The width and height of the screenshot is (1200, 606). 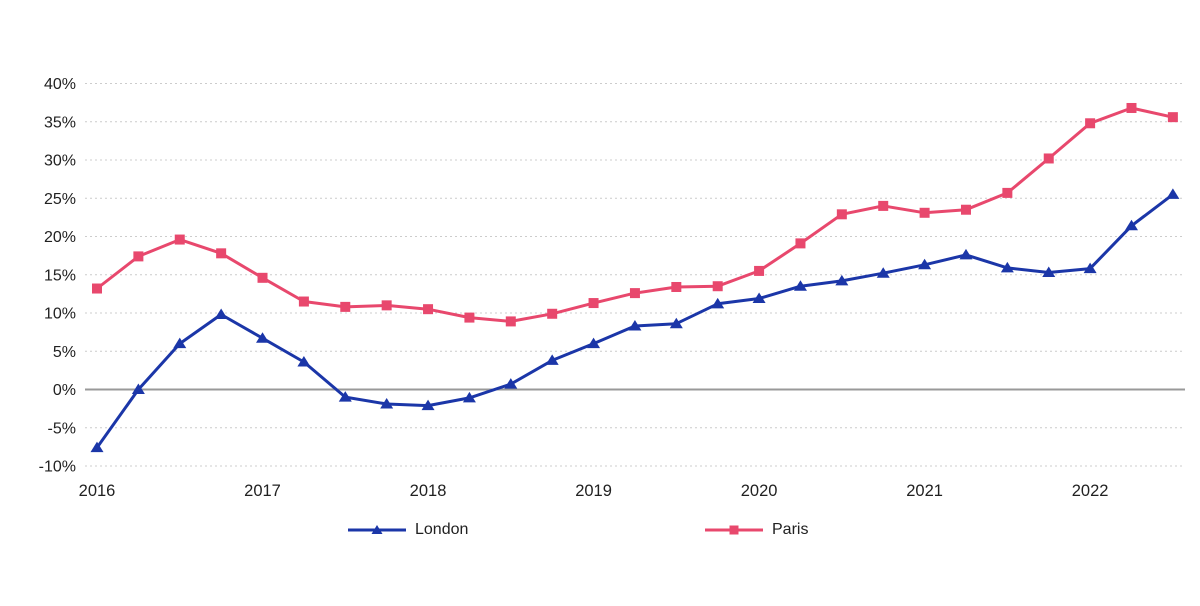 What do you see at coordinates (60, 199) in the screenshot?
I see `y-tick-label: 25%` at bounding box center [60, 199].